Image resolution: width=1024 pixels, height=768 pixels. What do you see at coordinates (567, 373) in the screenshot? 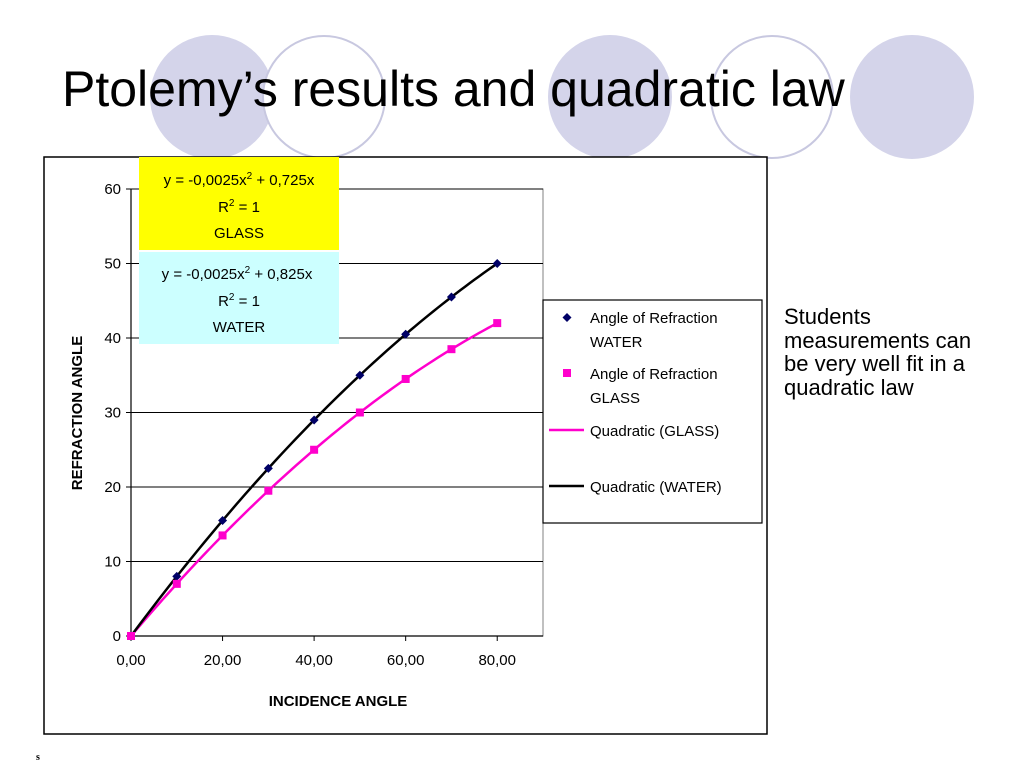
I see `legend-glass-marker` at bounding box center [567, 373].